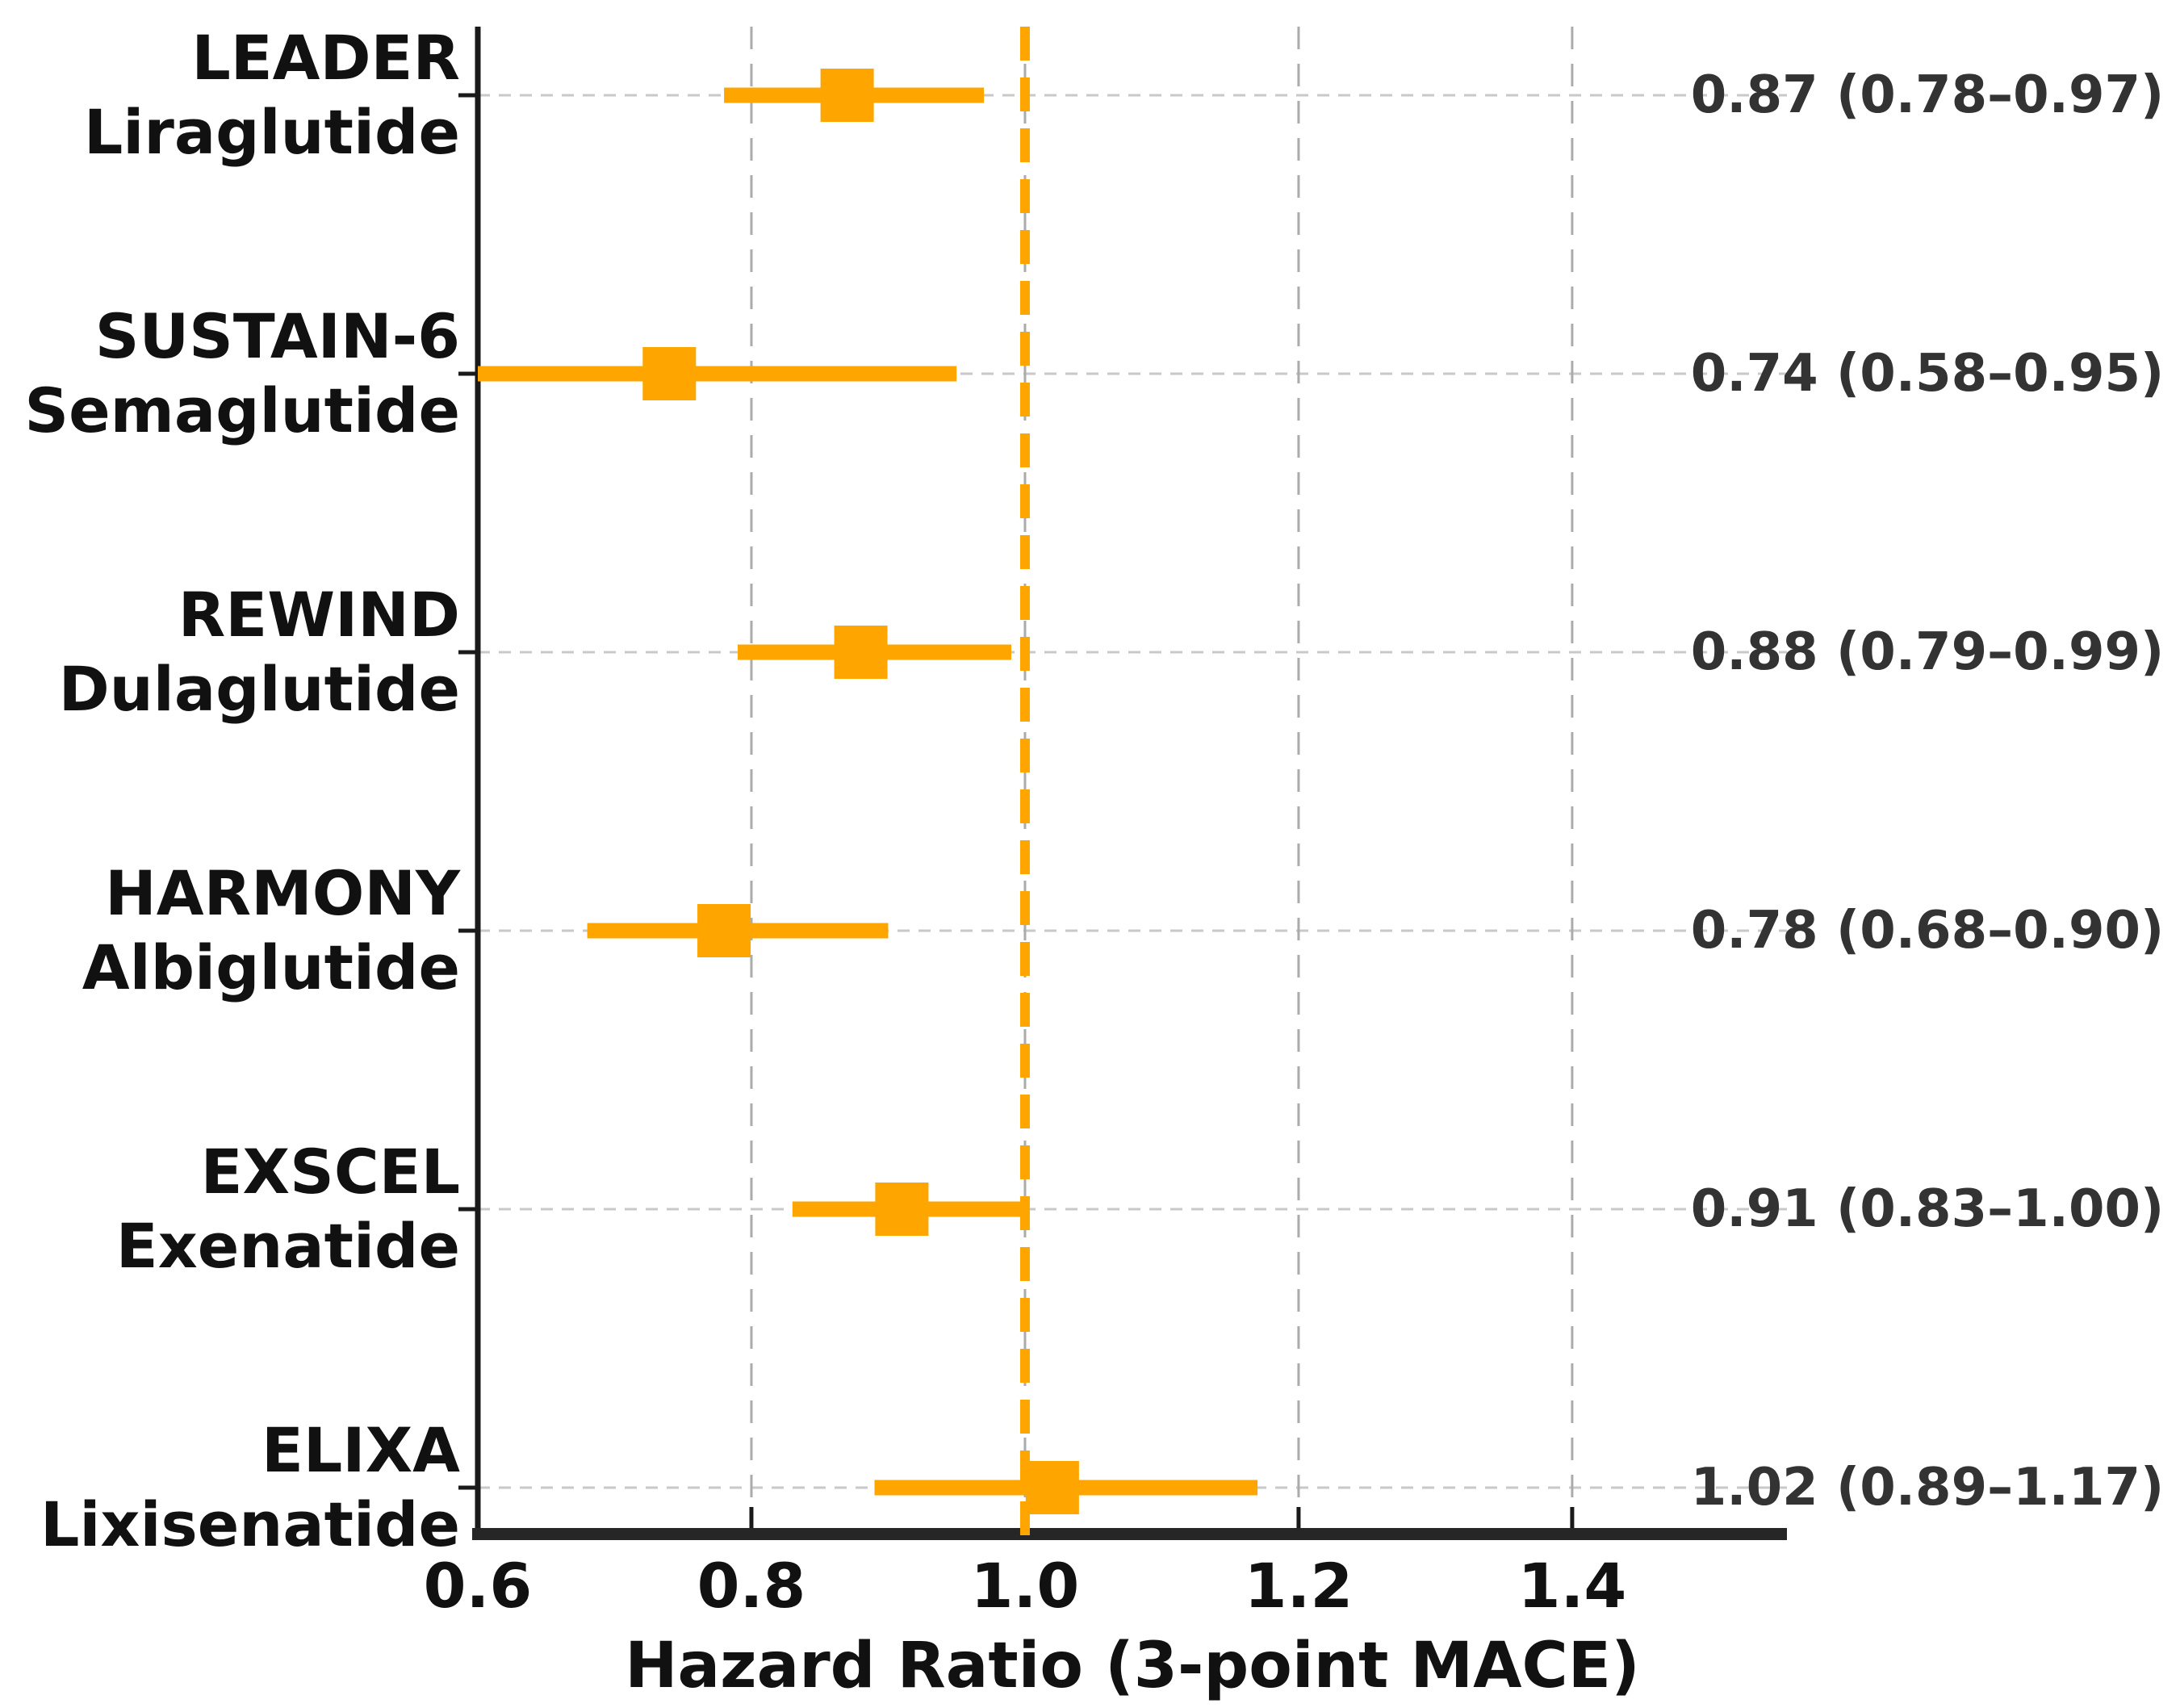 This screenshot has width=2180, height=1708. Describe the element at coordinates (277, 336) in the screenshot. I see `trial-name: SUSTAIN-6` at that location.